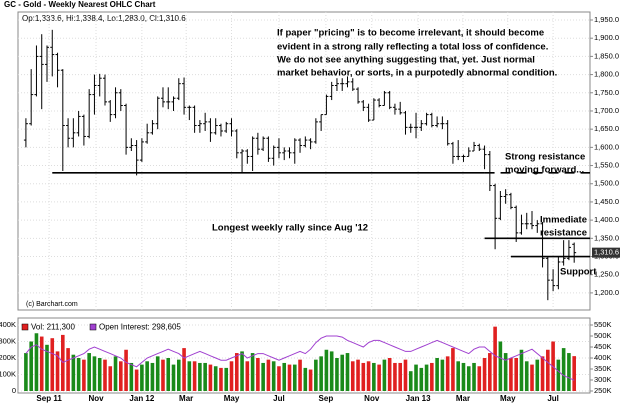 The width and height of the screenshot is (620, 406). Describe the element at coordinates (603, 390) in the screenshot. I see `y2-tick-label: 250K` at that location.